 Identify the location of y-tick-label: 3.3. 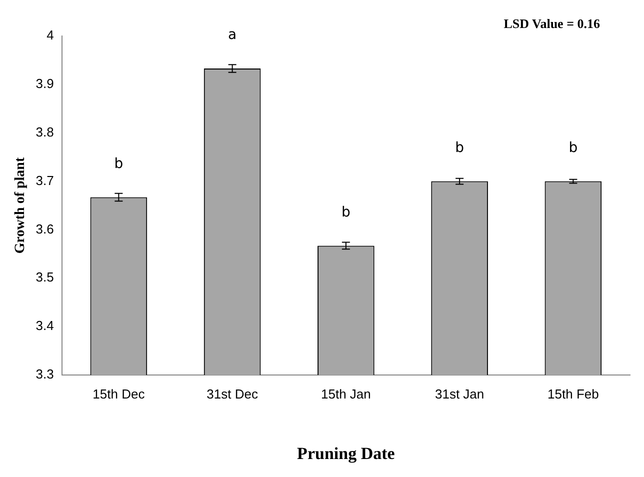
(45, 374).